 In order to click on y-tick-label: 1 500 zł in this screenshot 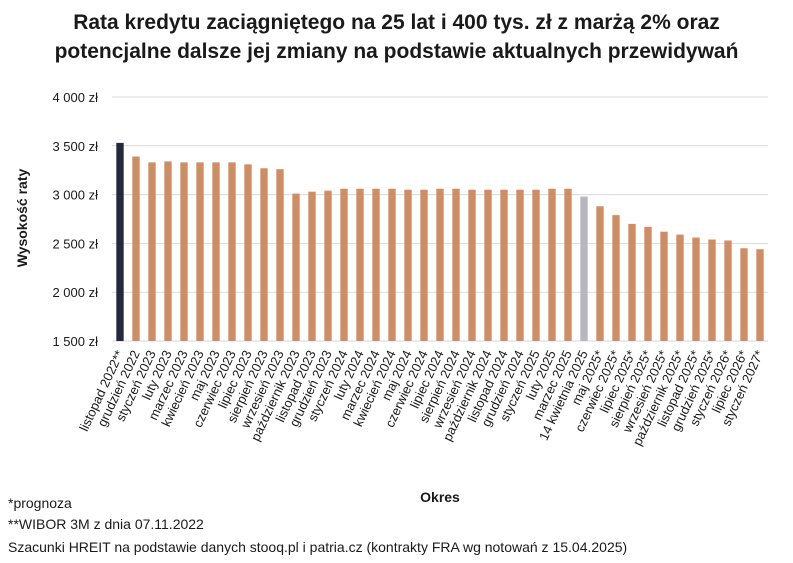, I will do `click(75, 341)`.